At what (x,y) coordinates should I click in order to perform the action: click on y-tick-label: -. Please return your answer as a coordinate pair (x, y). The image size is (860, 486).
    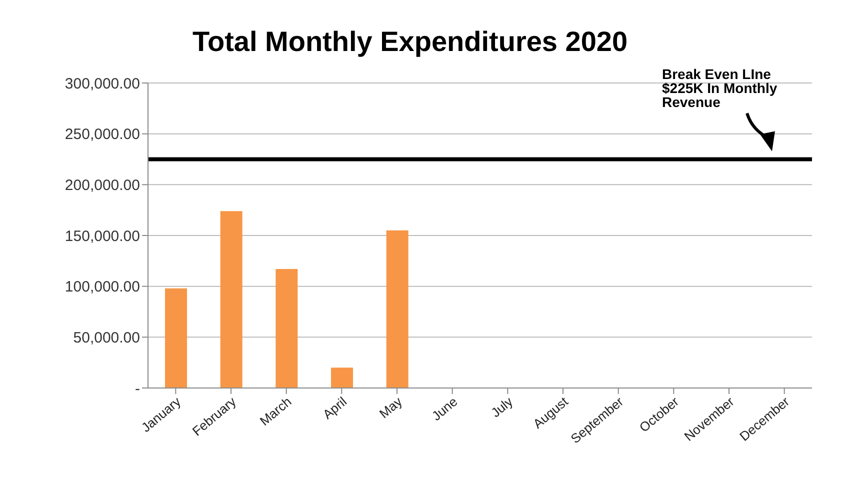
    Looking at the image, I should click on (137, 389).